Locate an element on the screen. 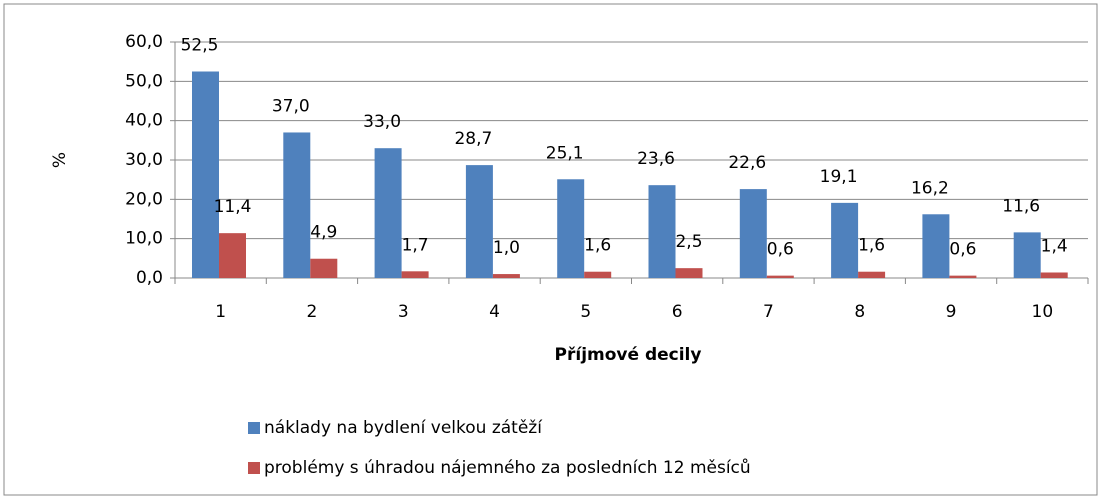 The height and width of the screenshot is (503, 1105). x-tick-label: 4 is located at coordinates (494, 312).